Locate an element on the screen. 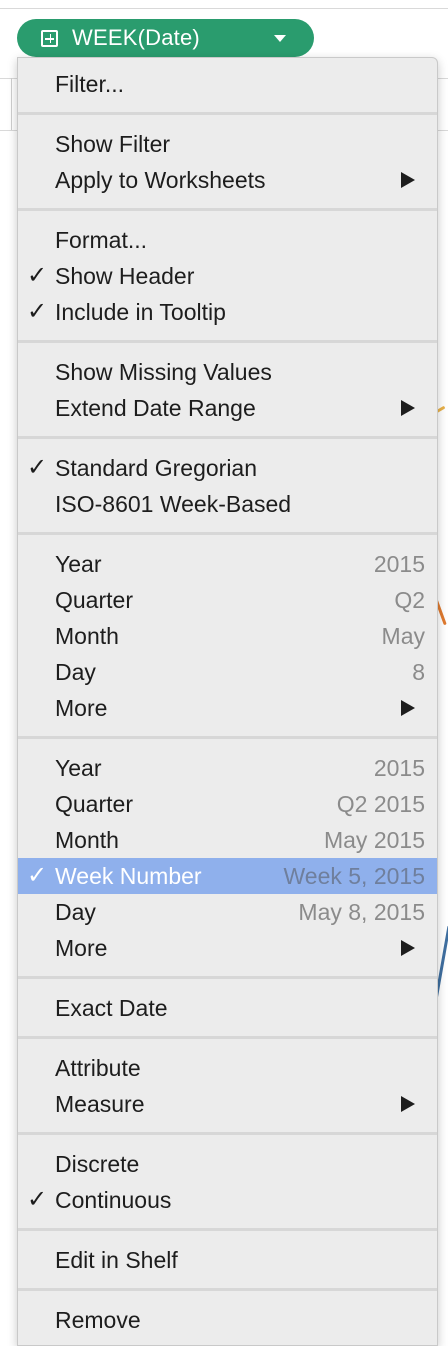 The image size is (448, 1346). menu-item-edit-in-shelf: Edit in Shelf is located at coordinates (227, 1260).